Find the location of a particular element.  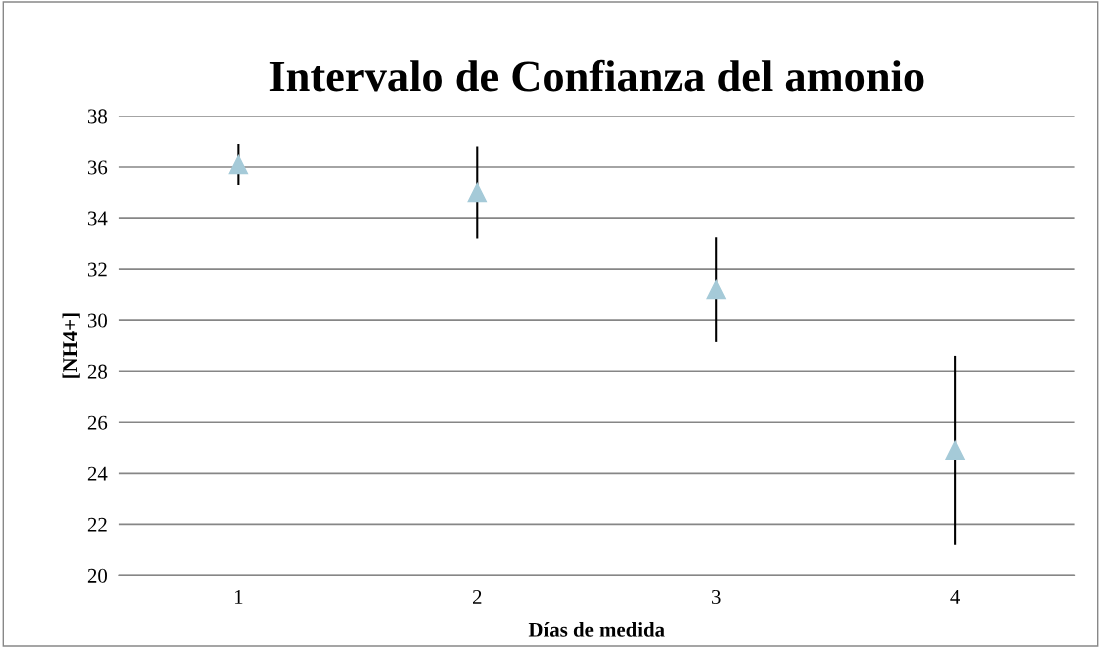

y-tick-label: 20 is located at coordinates (97, 575).